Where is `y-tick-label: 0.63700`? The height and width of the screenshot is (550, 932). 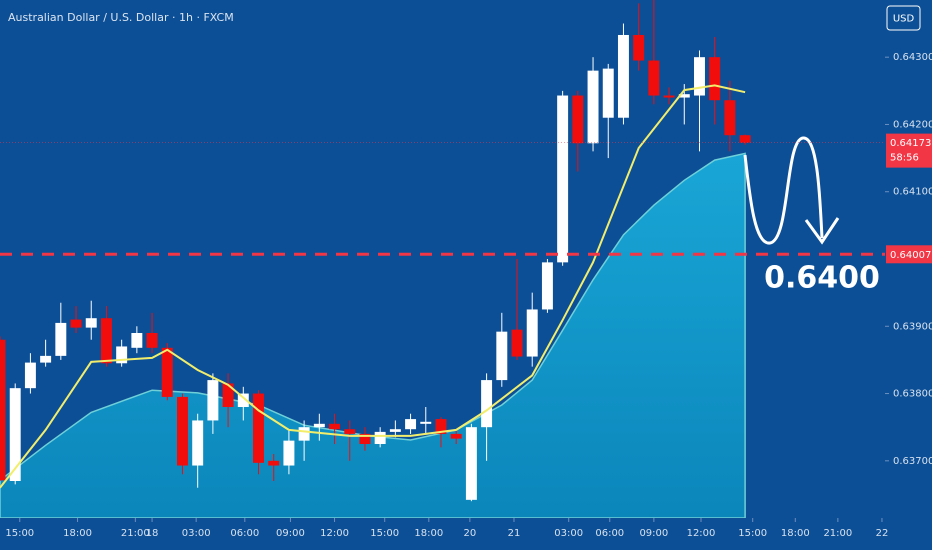
y-tick-label: 0.63700 is located at coordinates (912, 461).